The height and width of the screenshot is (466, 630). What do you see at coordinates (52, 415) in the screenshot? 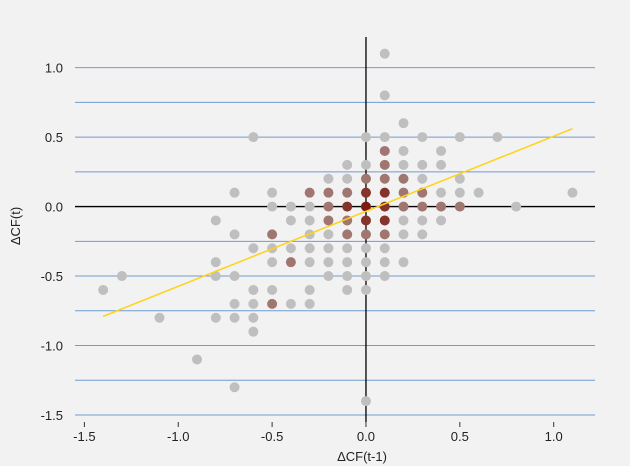
I see `y-tick-label: -1.5` at bounding box center [52, 415].